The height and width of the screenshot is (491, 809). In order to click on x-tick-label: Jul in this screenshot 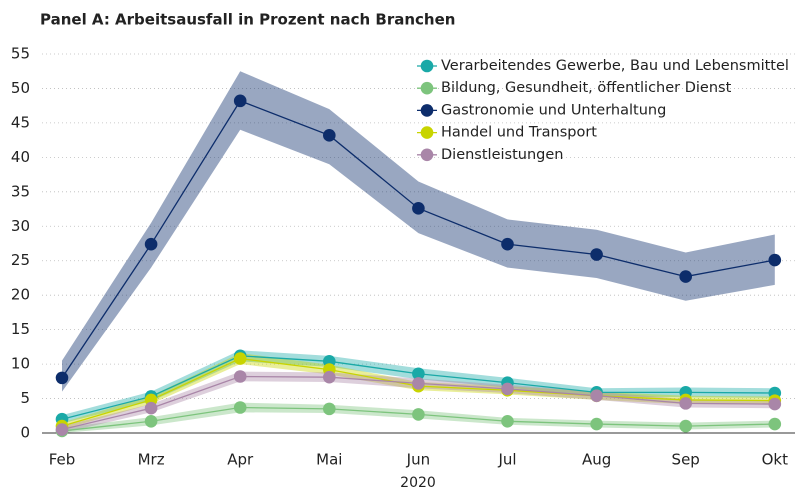, I will do `click(506, 460)`.